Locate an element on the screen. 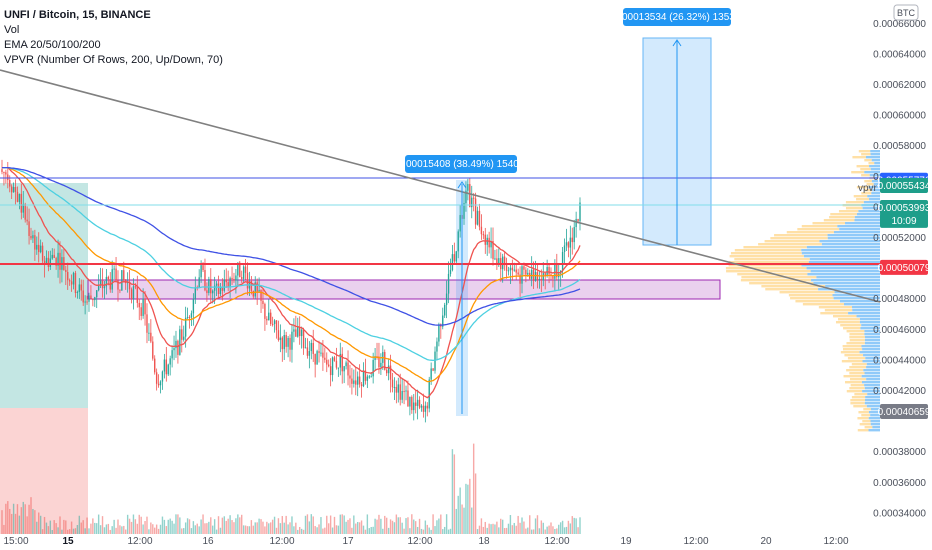 This screenshot has height=550, width=932. legend-ema: EMA 20/50/100/200 is located at coordinates (52, 45).